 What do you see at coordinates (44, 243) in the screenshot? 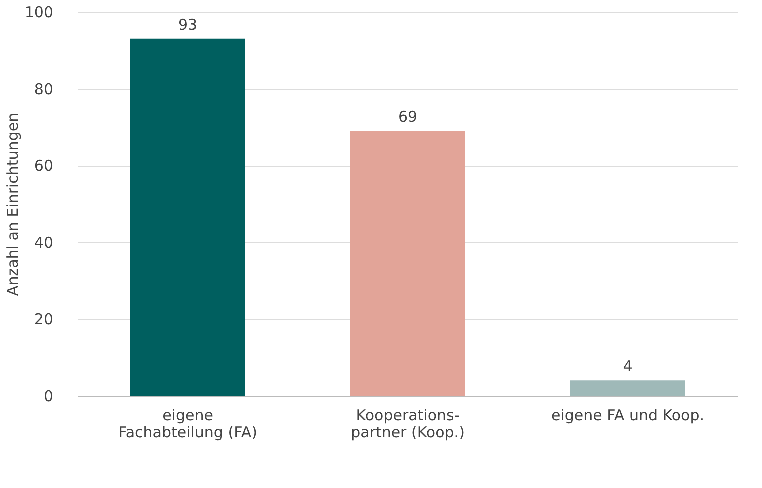
I see `y-tick-label: 40` at bounding box center [44, 243].